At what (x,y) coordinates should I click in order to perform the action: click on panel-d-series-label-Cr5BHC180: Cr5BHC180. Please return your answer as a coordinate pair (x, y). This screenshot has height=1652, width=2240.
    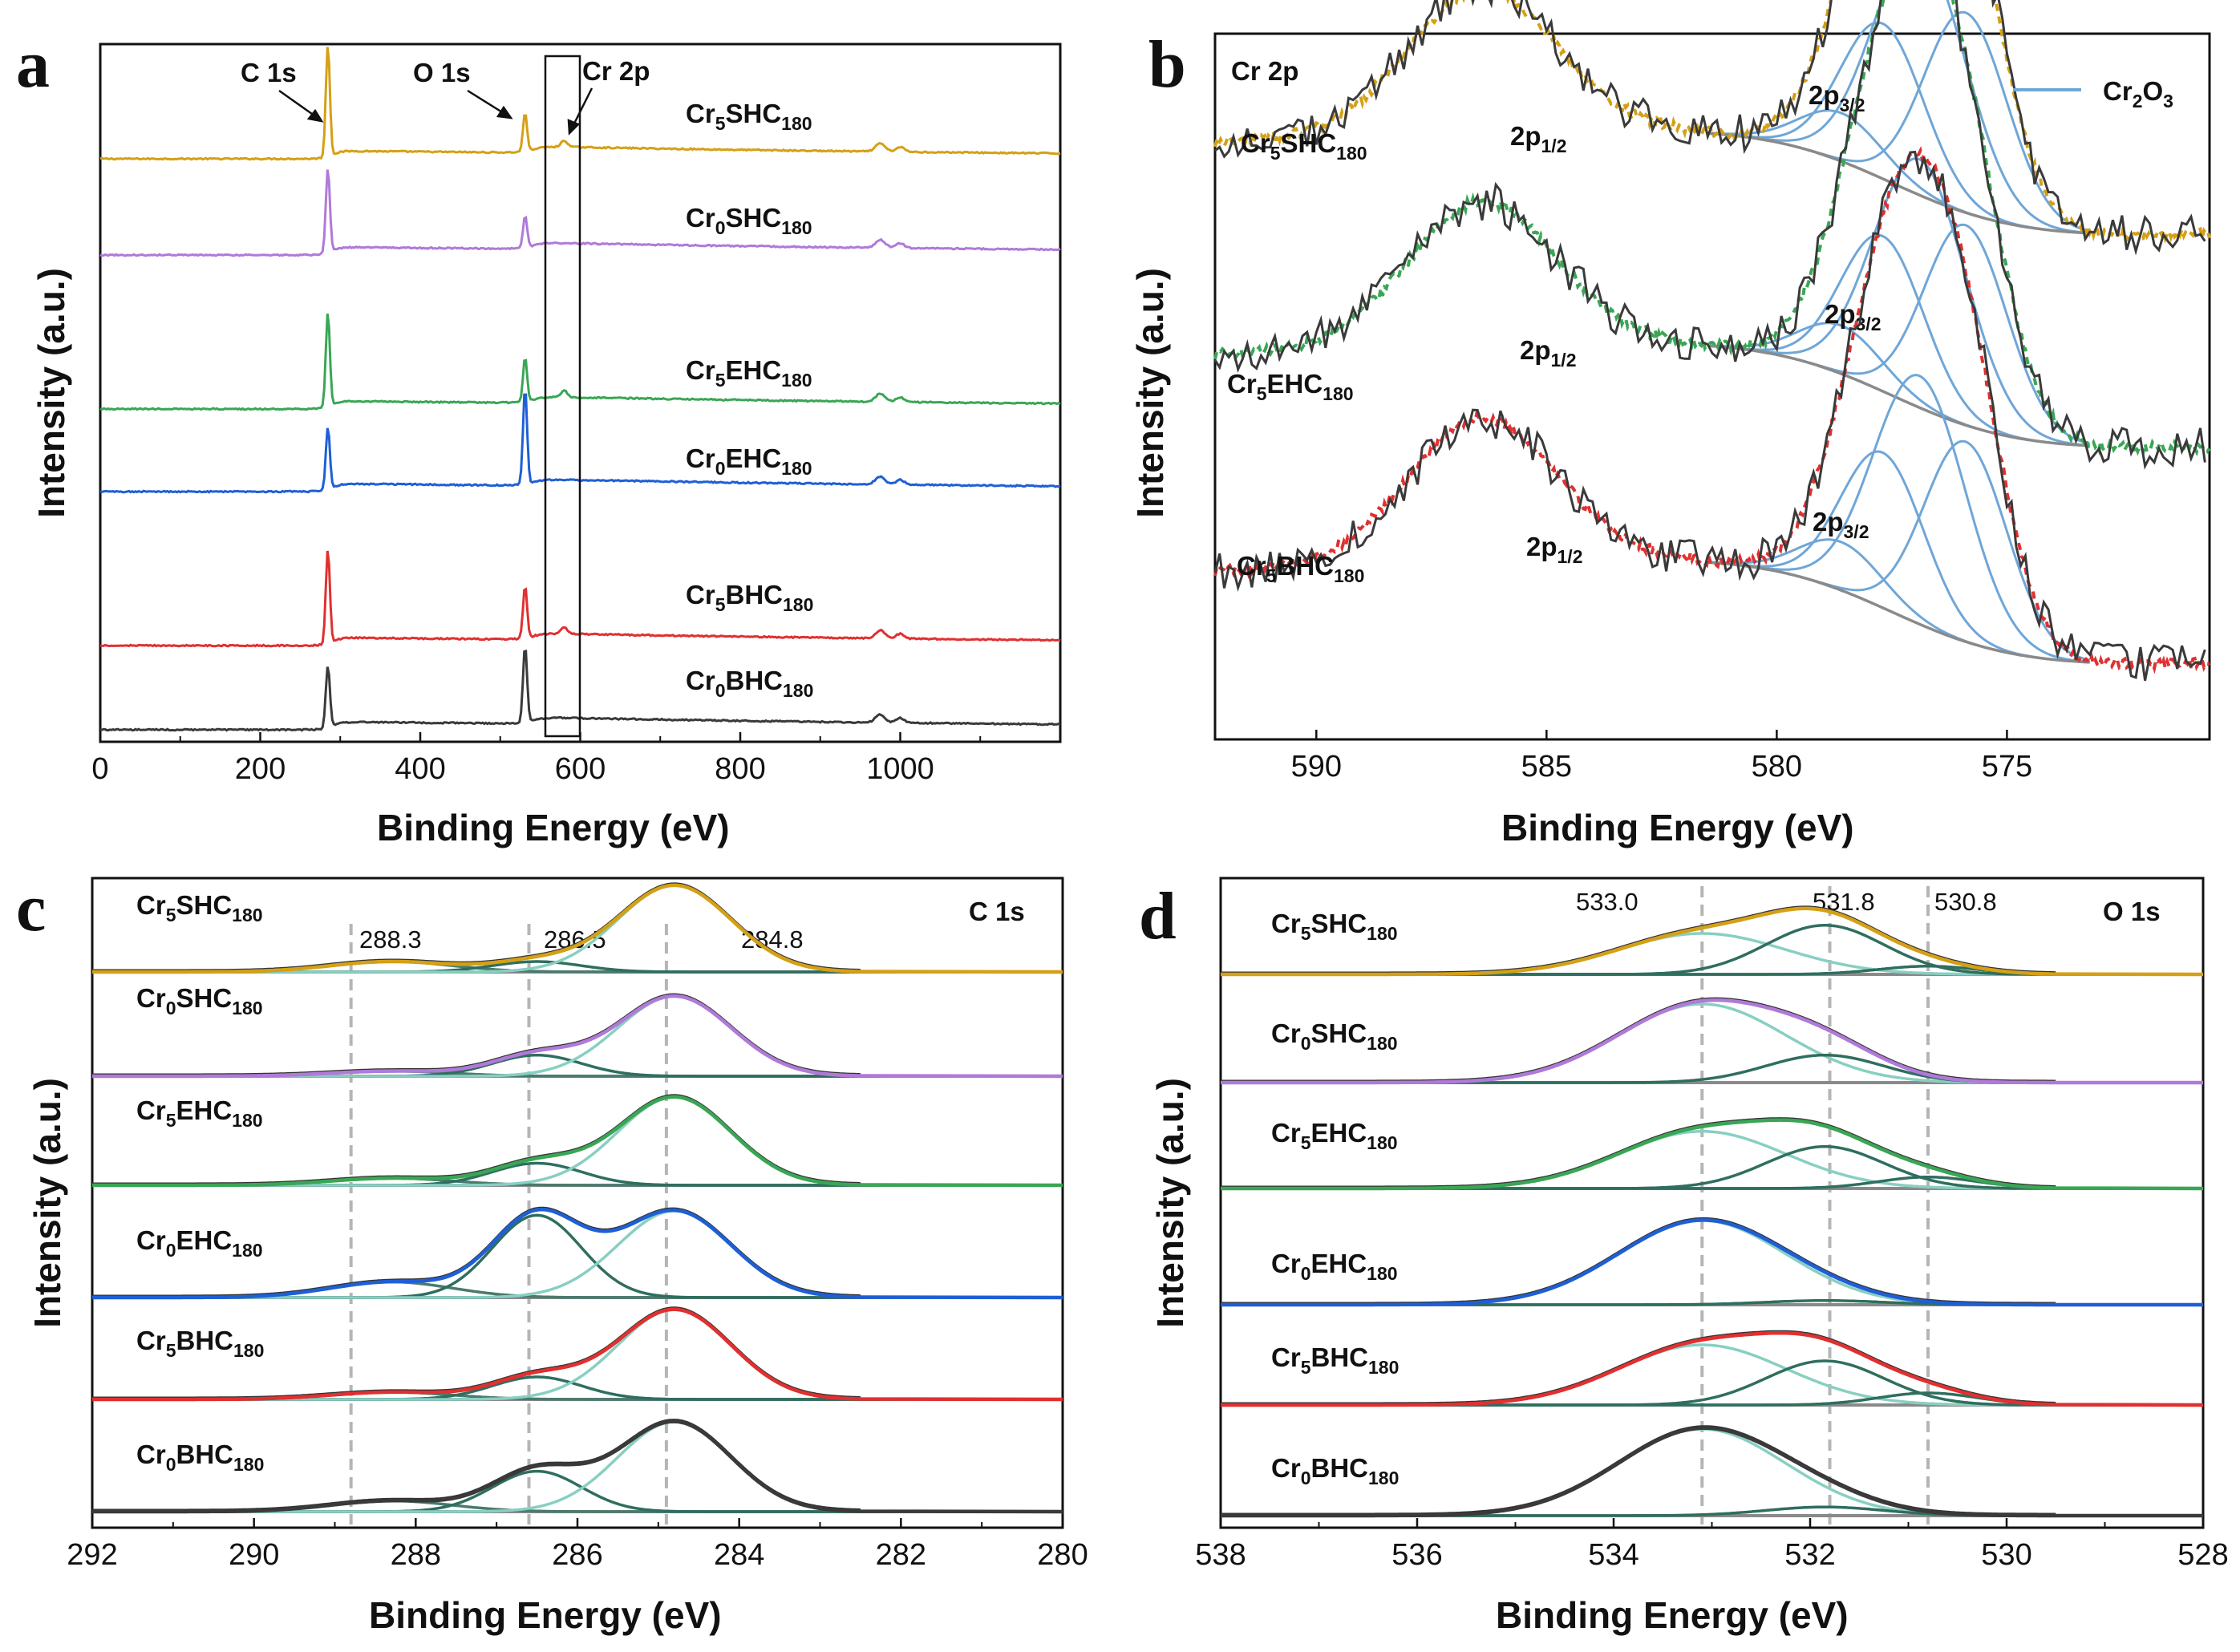
    Looking at the image, I should click on (1335, 1360).